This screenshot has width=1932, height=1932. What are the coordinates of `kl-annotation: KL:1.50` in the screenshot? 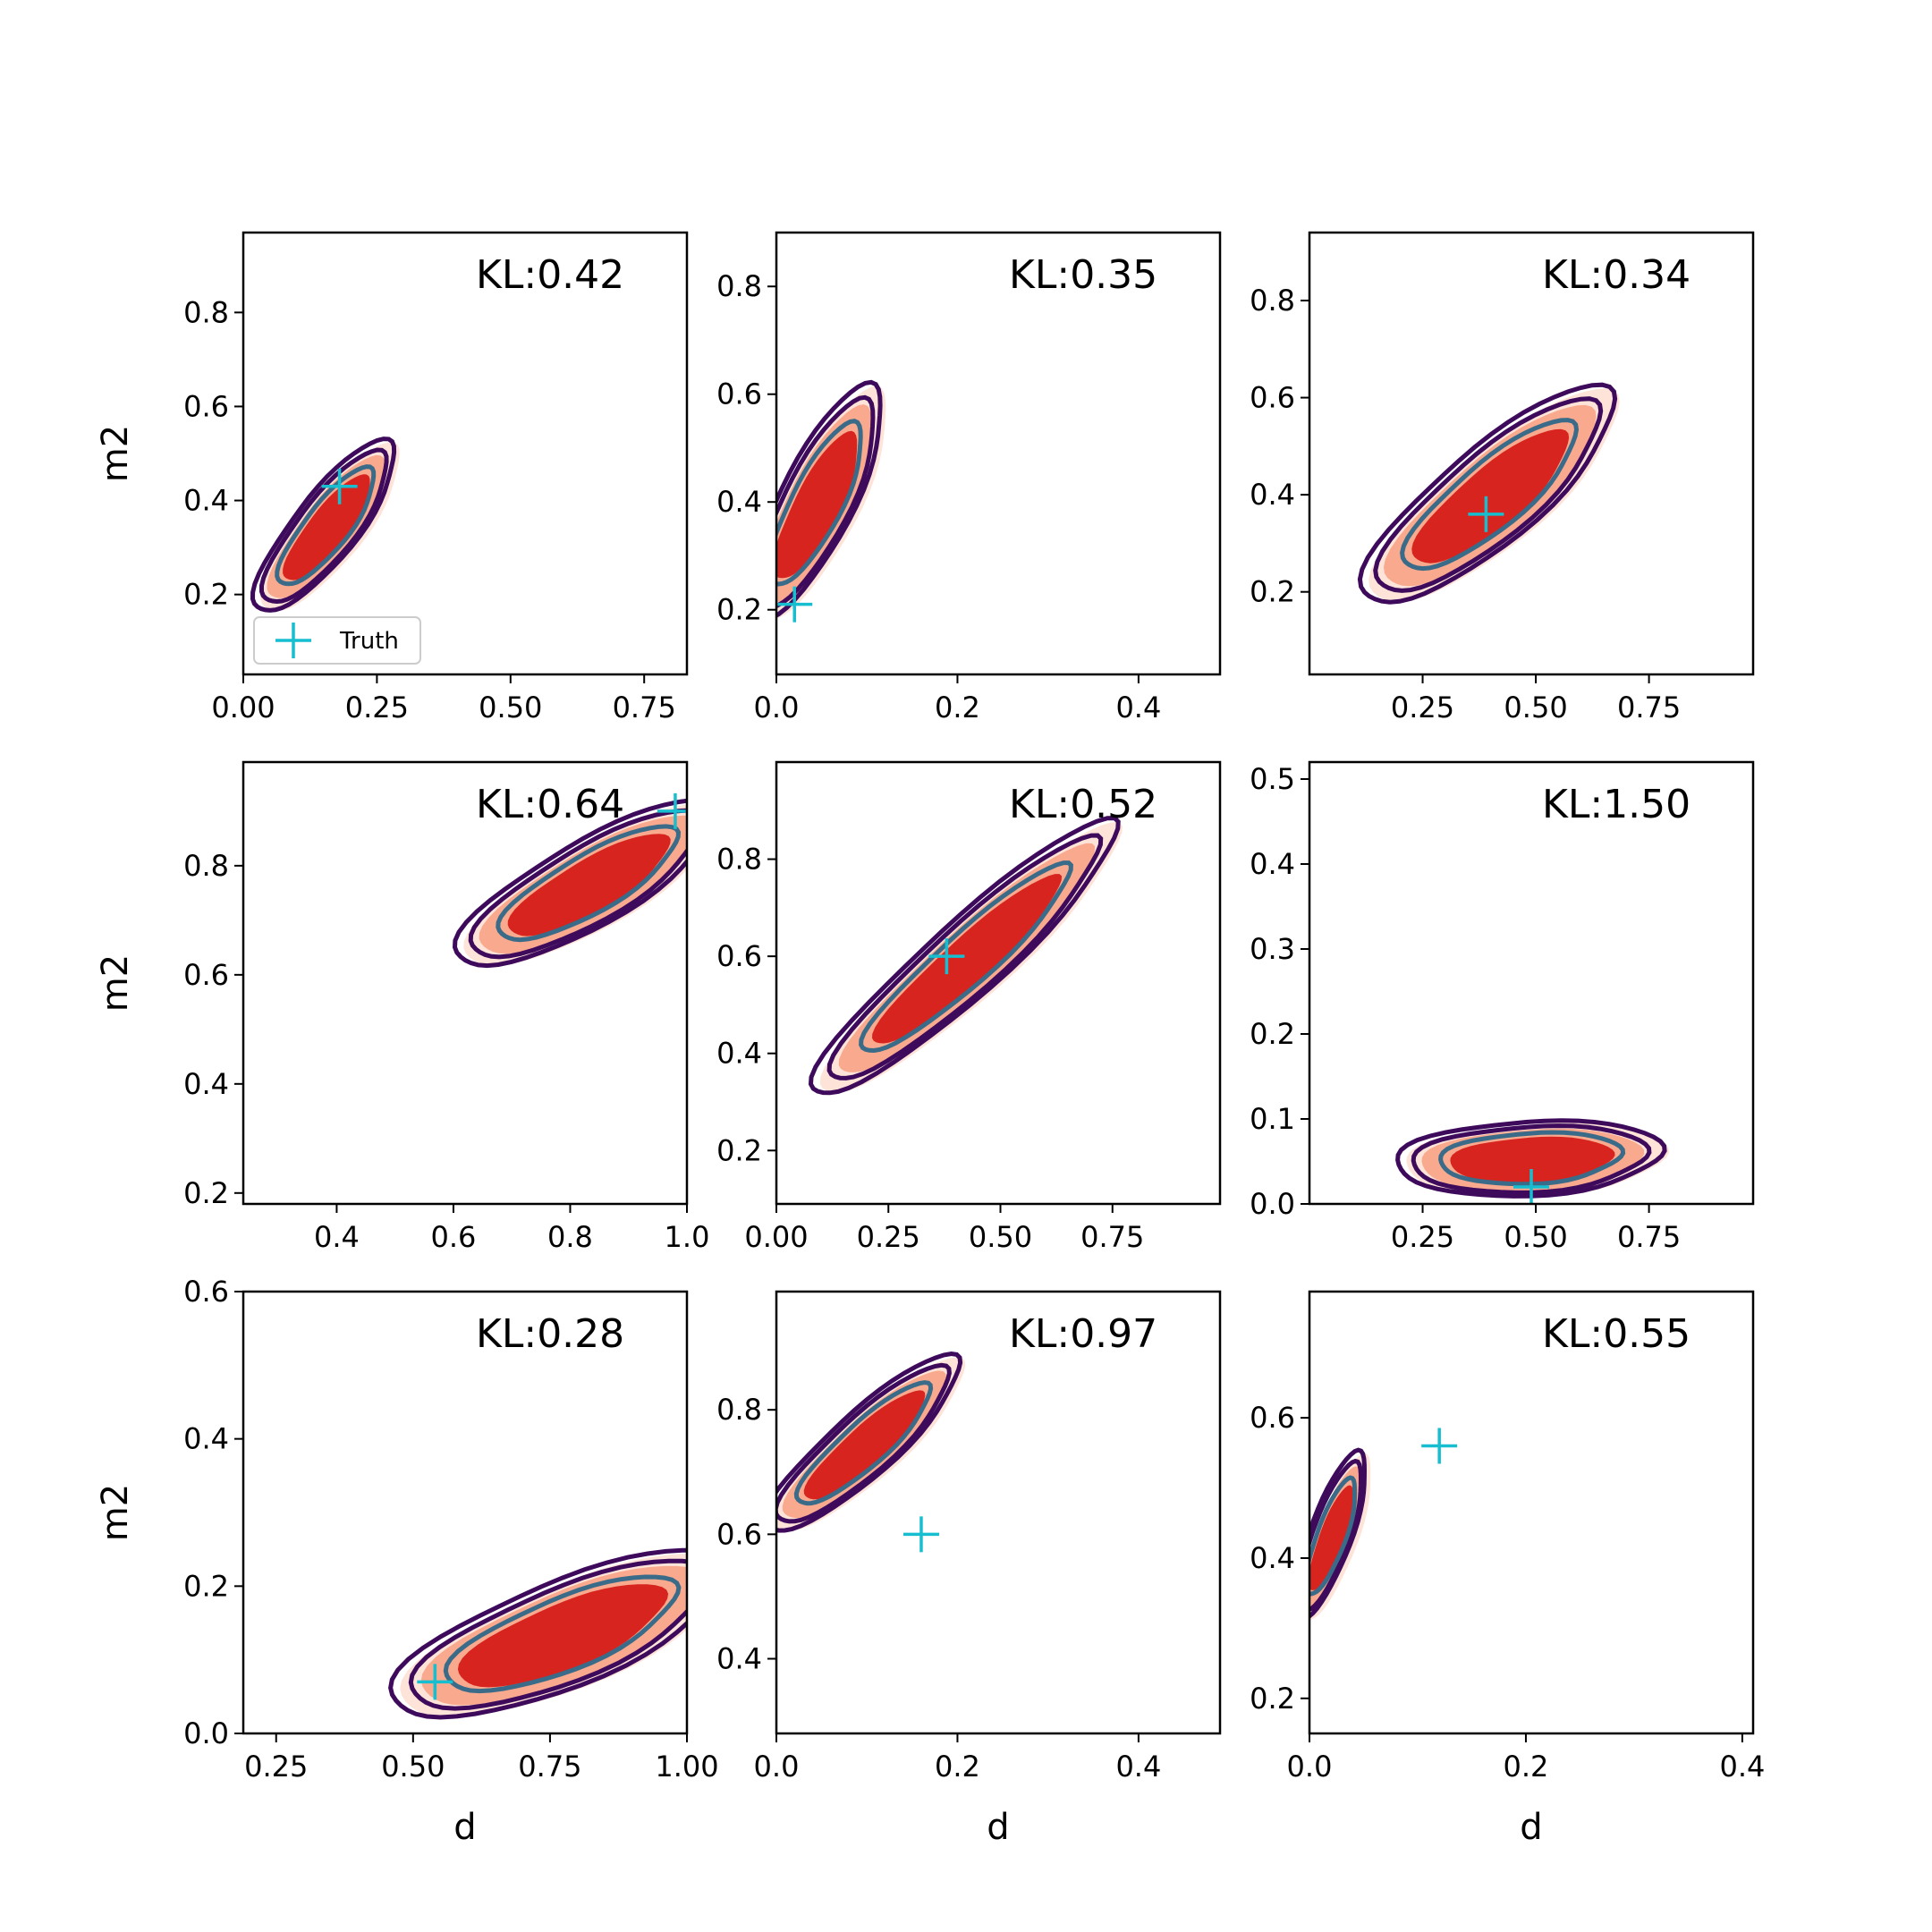 It's located at (1616, 804).